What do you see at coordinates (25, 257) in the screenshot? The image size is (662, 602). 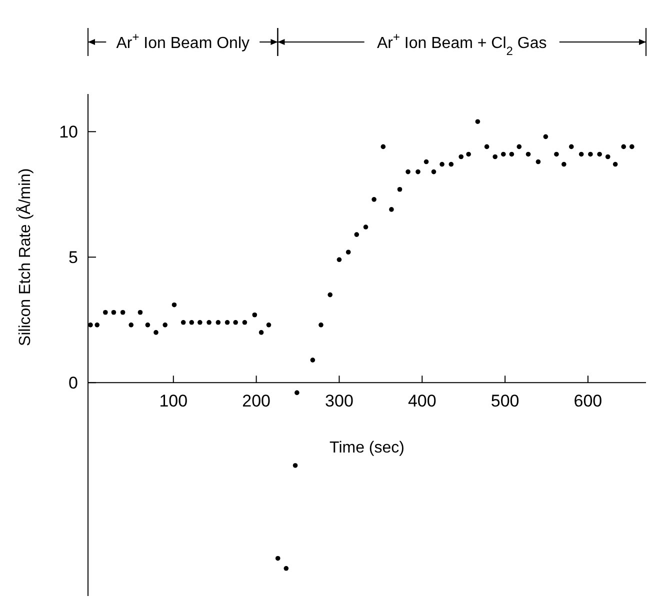 I see `y-axis-title: Silicon Etch Rate (Å/min)` at bounding box center [25, 257].